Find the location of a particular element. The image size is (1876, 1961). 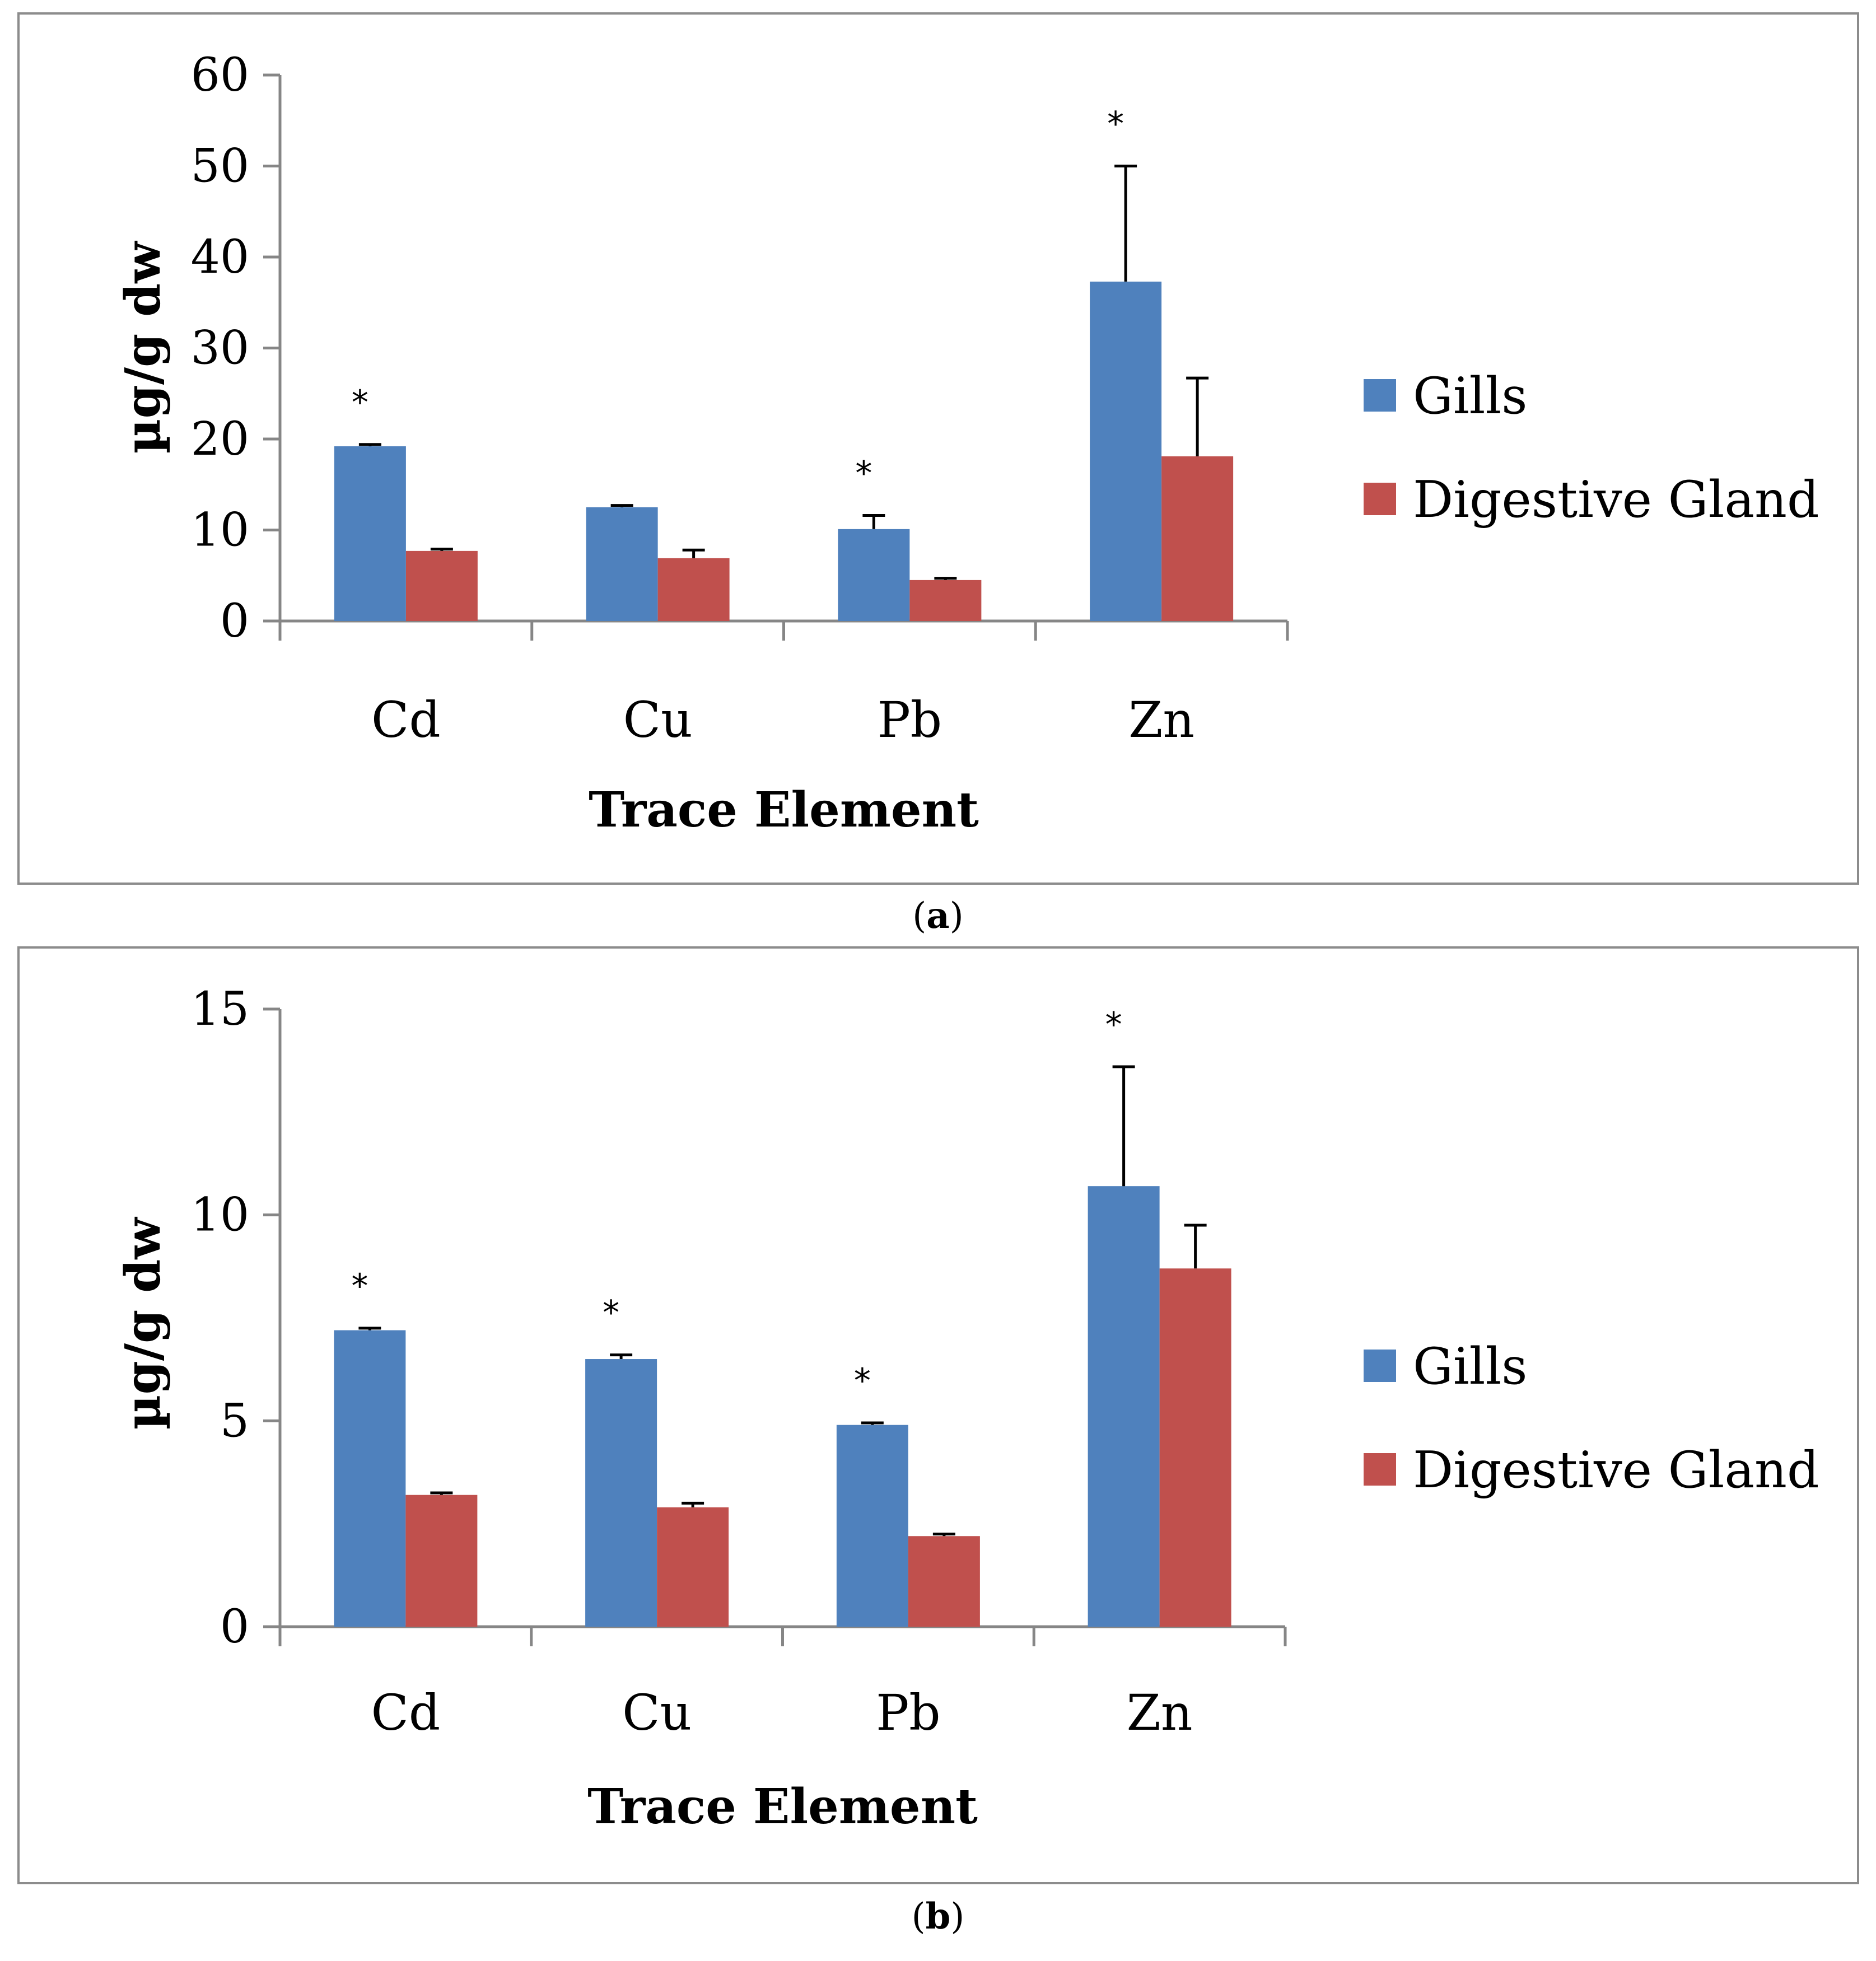

y-tick-label: 5 is located at coordinates (235, 1421).